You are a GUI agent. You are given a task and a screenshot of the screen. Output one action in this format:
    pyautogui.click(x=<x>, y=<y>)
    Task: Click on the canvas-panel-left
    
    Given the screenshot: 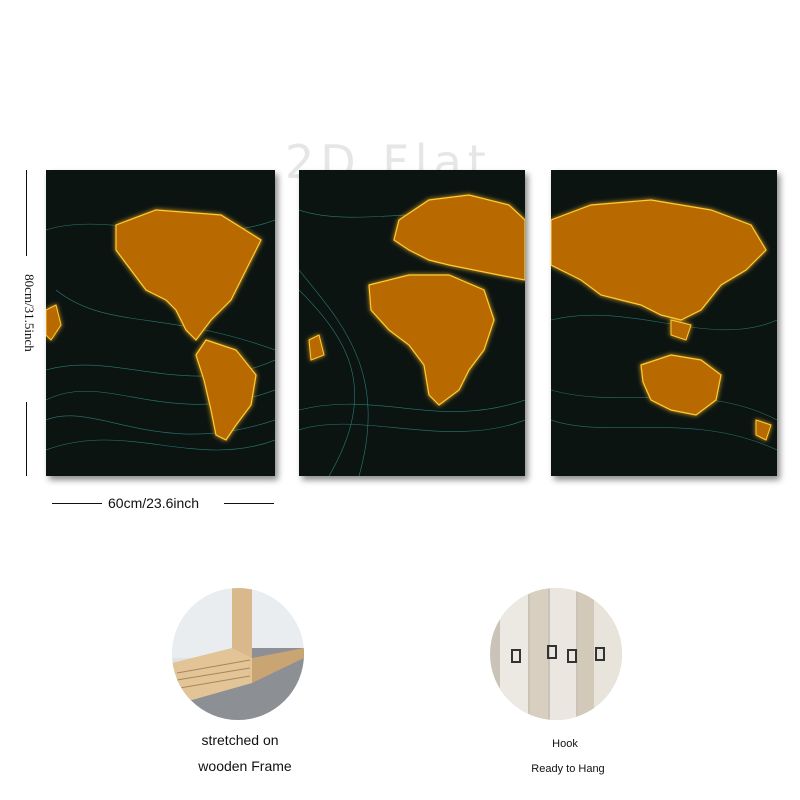 What is the action you would take?
    pyautogui.click(x=160, y=323)
    